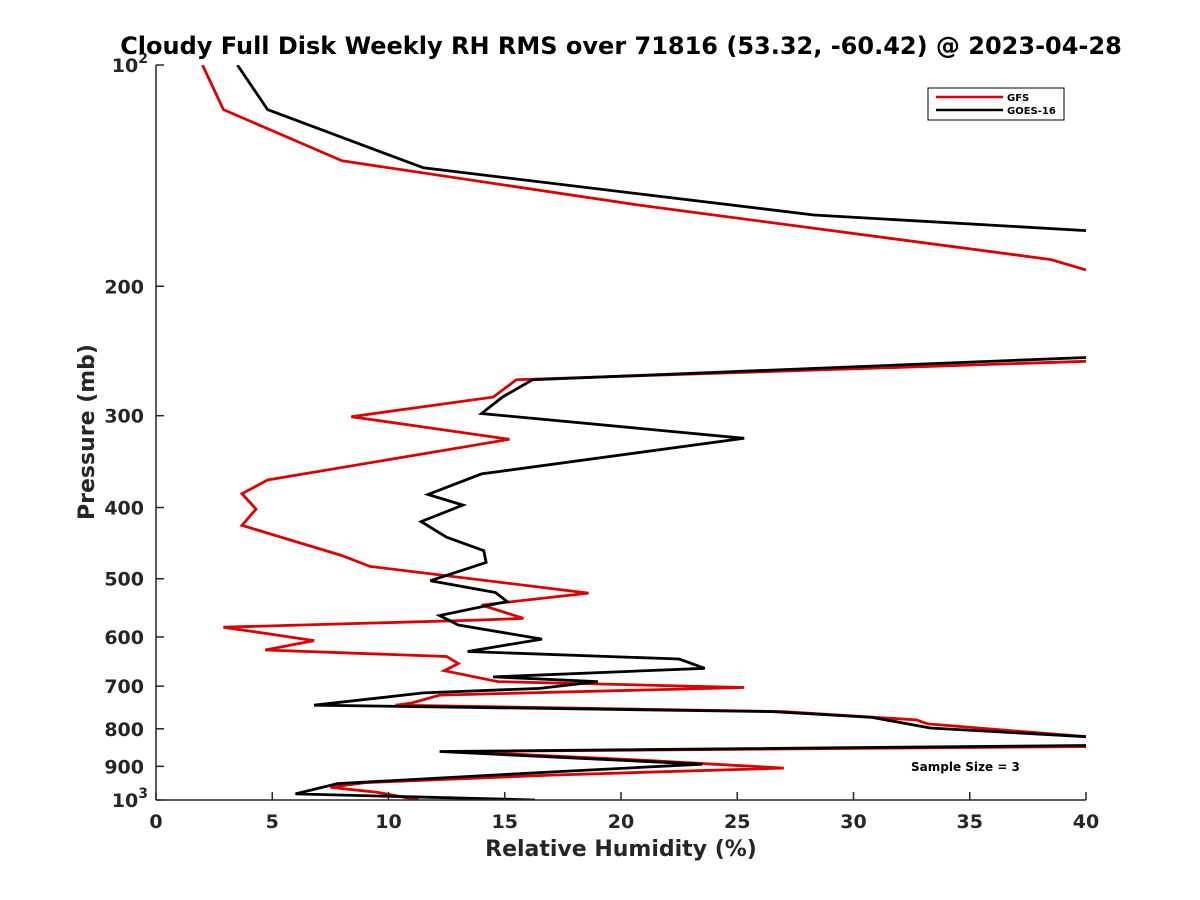 The image size is (1200, 900). What do you see at coordinates (130, 799) in the screenshot?
I see `y-tick-label: 10³` at bounding box center [130, 799].